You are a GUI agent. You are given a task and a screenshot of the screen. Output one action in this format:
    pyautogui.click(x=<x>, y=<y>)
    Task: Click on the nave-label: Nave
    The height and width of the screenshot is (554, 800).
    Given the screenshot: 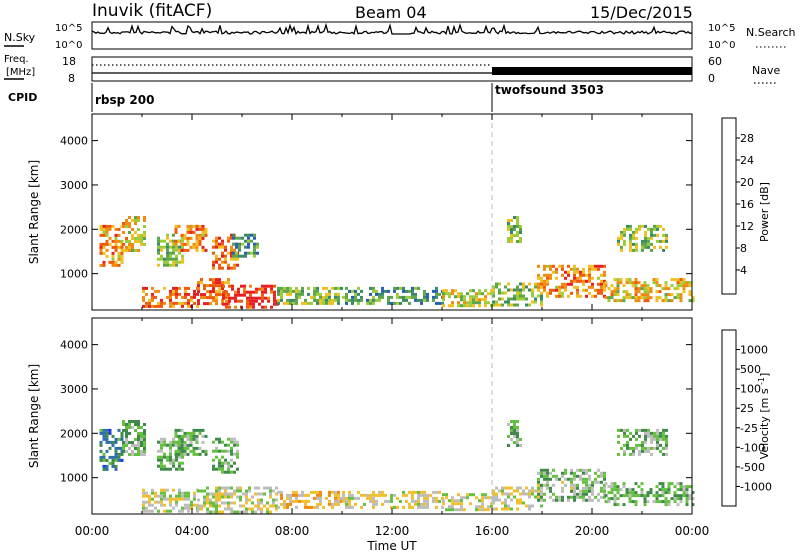 What is the action you would take?
    pyautogui.click(x=766, y=70)
    